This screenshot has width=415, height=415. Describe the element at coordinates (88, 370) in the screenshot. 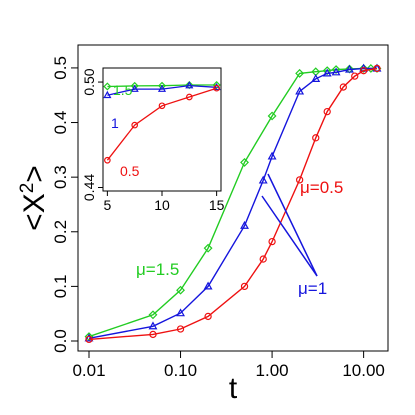

I see `x-tick-label-0: 0.01` at that location.